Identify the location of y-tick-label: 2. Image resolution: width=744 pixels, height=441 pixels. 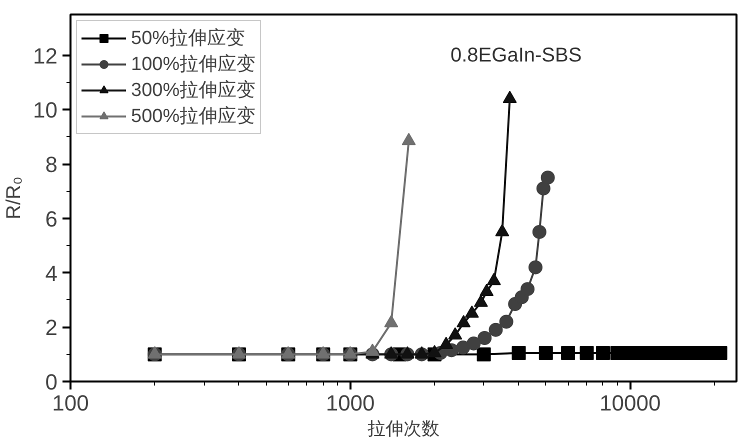
(51, 327).